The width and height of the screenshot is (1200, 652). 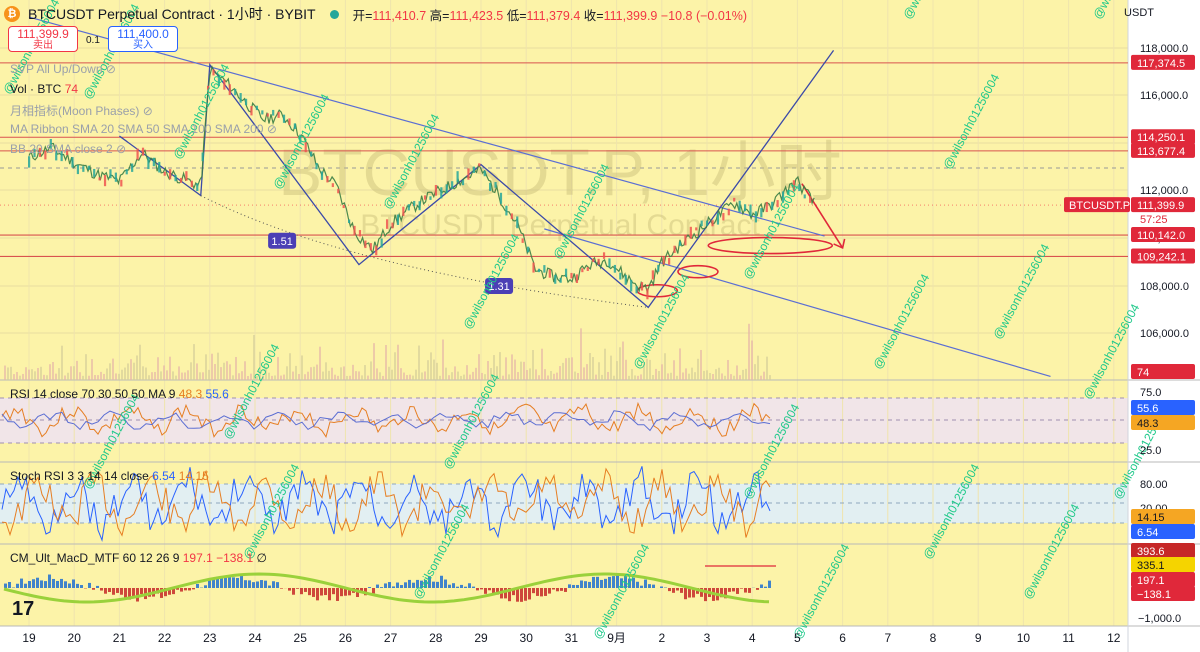 I want to click on sell-button: 111,399.9 卖出, so click(x=43, y=39).